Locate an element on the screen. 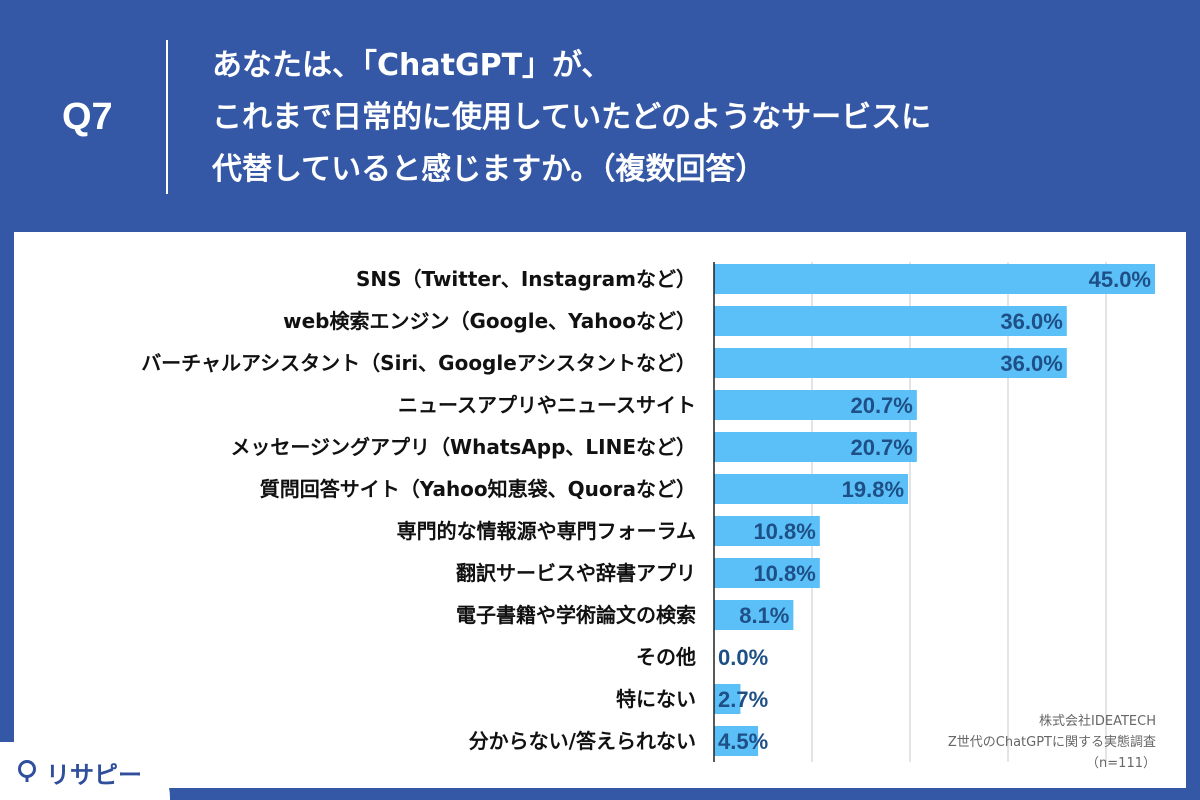  value-label: 4.5% is located at coordinates (743, 741).